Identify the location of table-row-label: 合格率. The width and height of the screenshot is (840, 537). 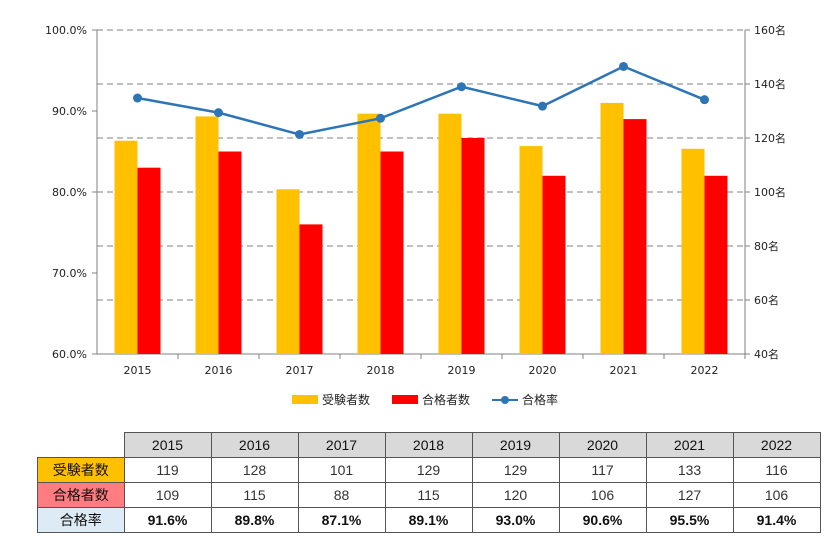
(81, 520).